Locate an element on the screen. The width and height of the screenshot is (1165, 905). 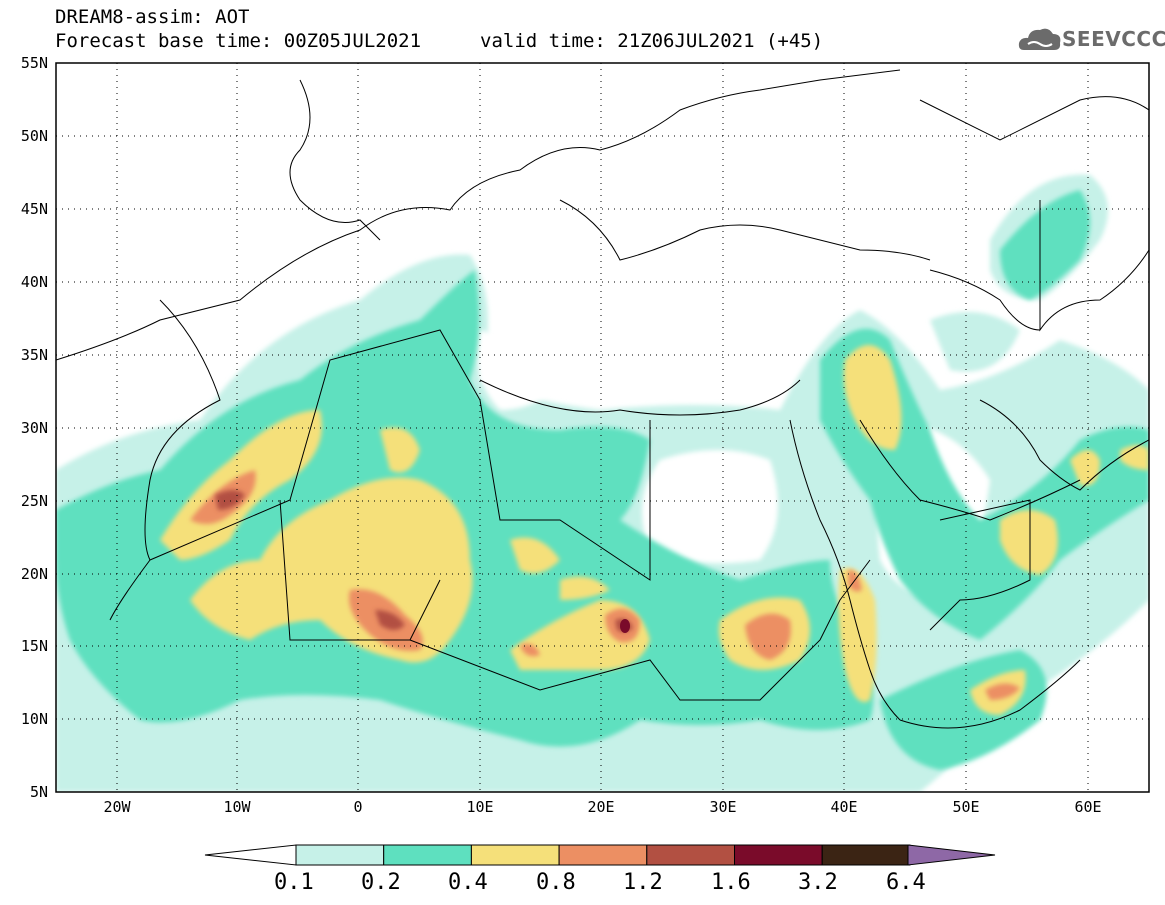
lon-label: 0 is located at coordinates (357, 807).